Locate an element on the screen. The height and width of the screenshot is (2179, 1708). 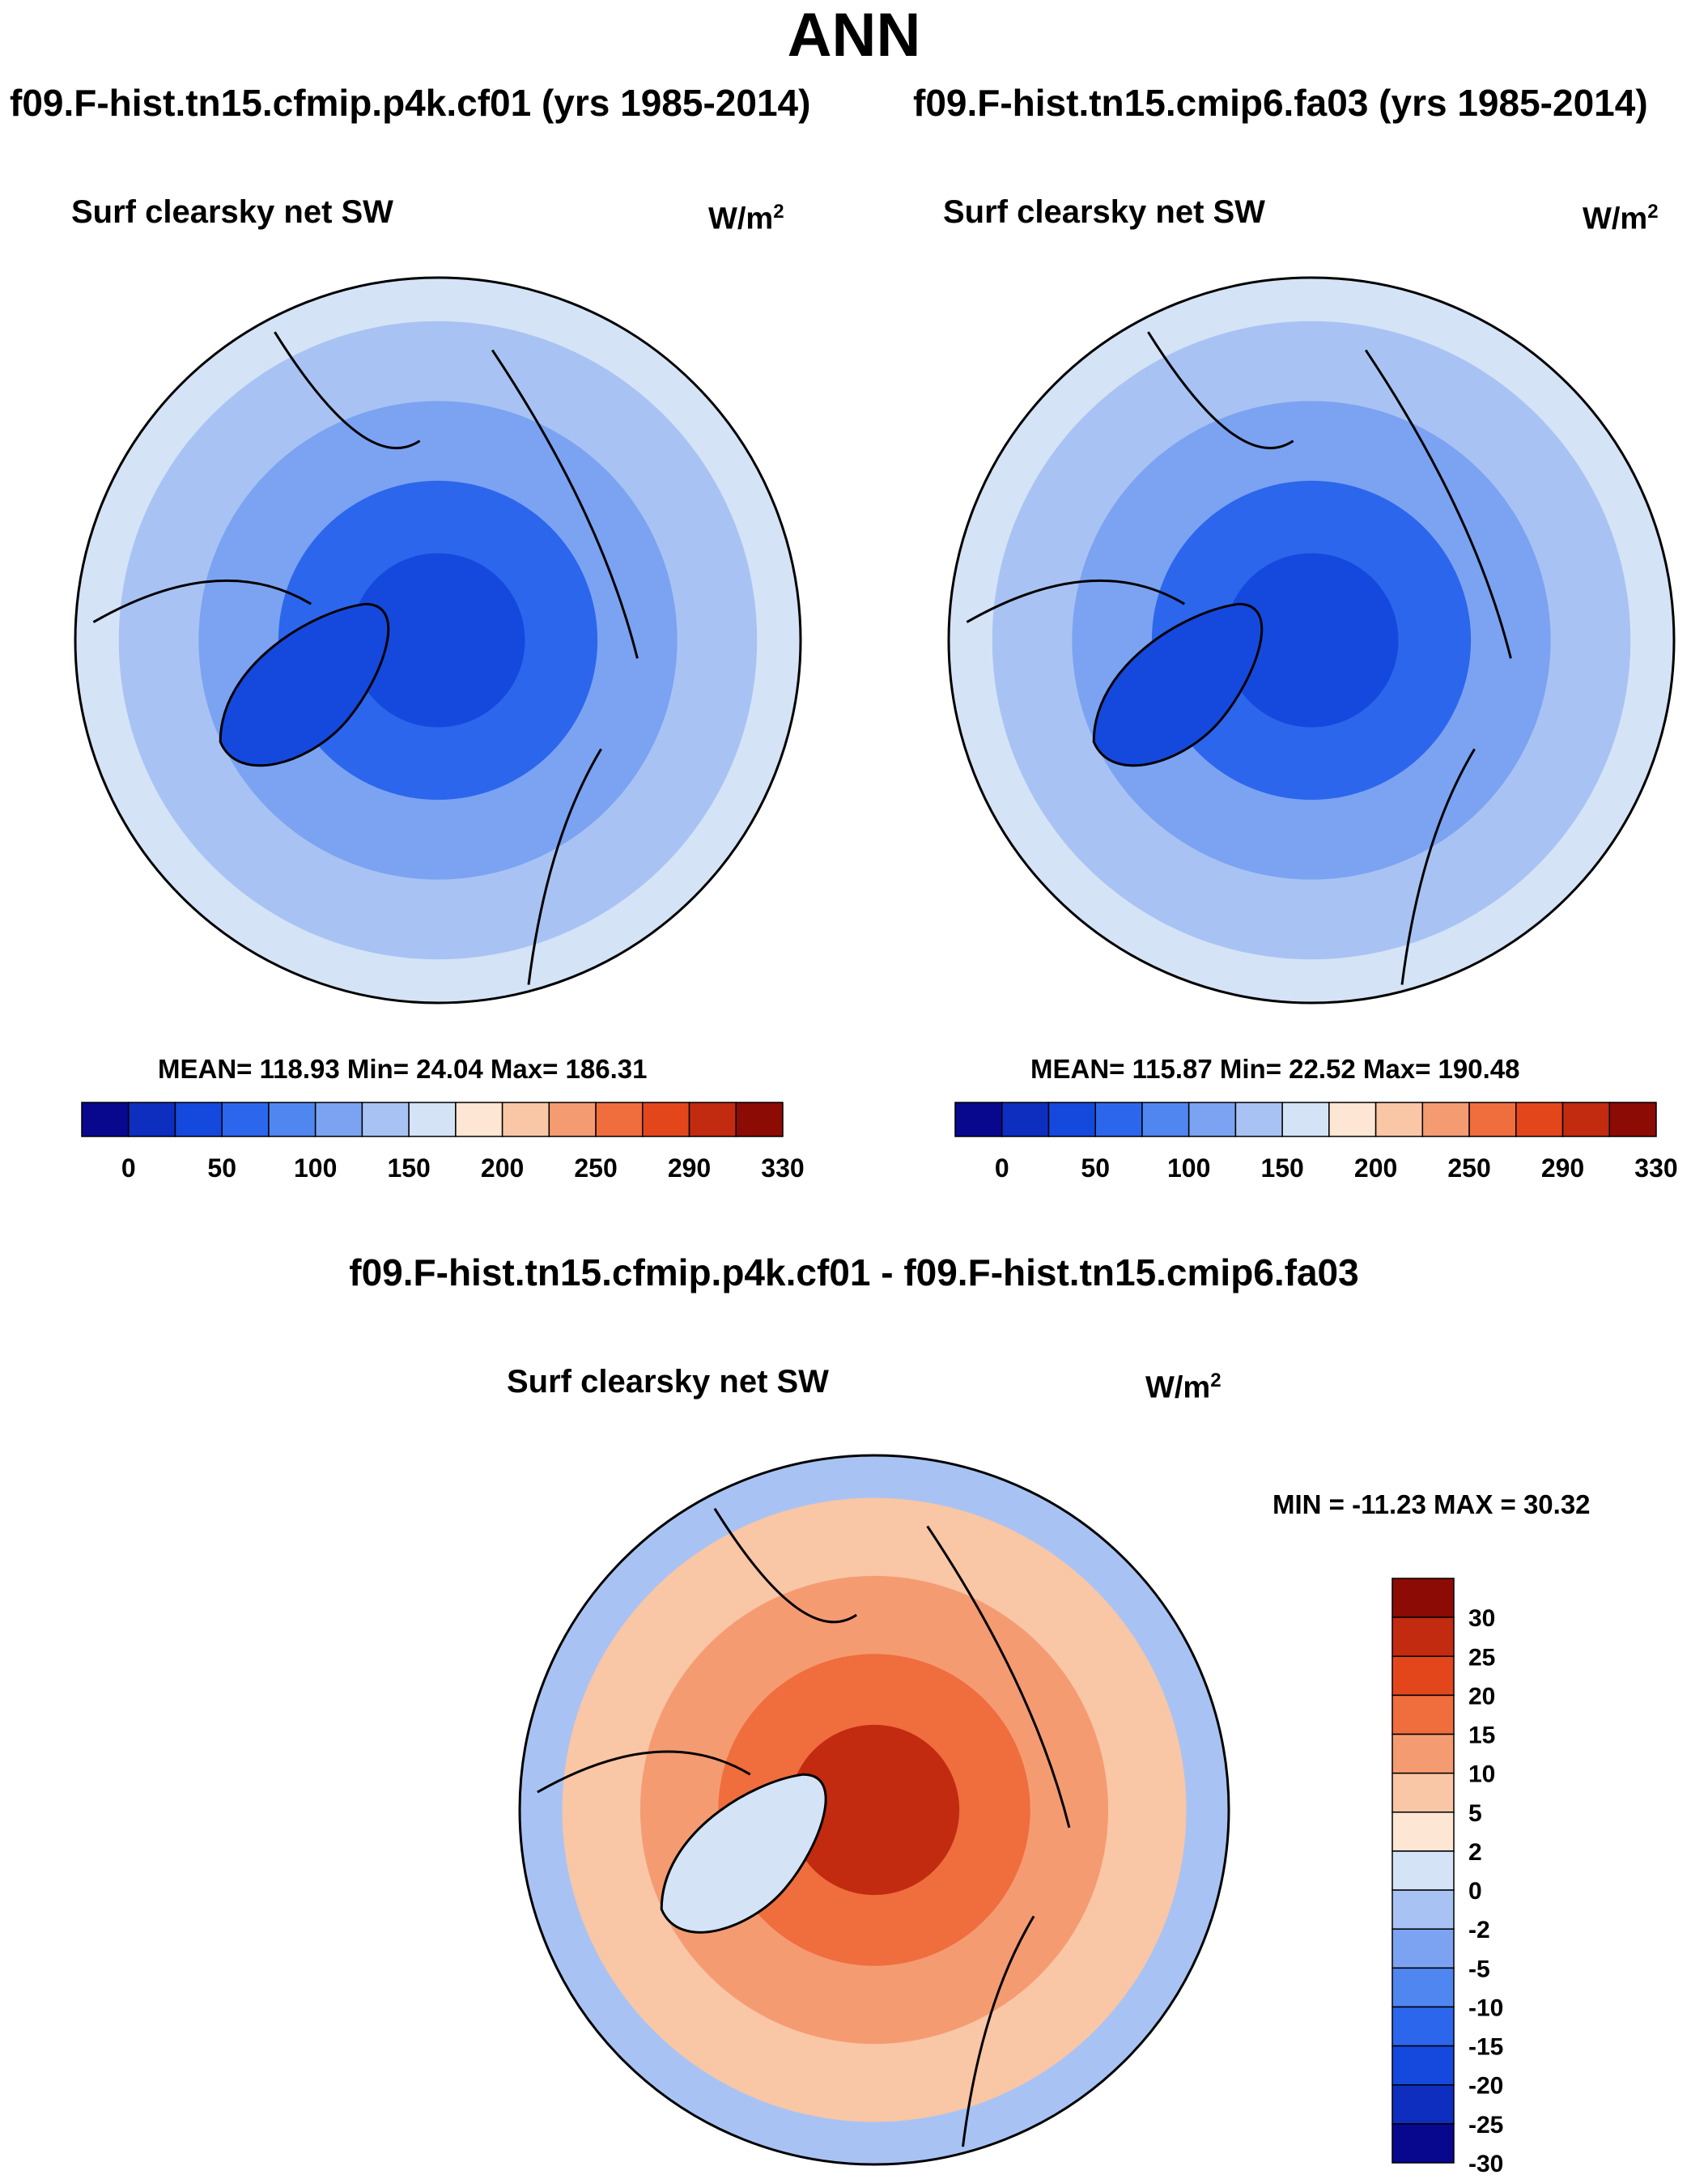
panel1-variable-title: Surf clearsky net SW is located at coordinates (232, 212).